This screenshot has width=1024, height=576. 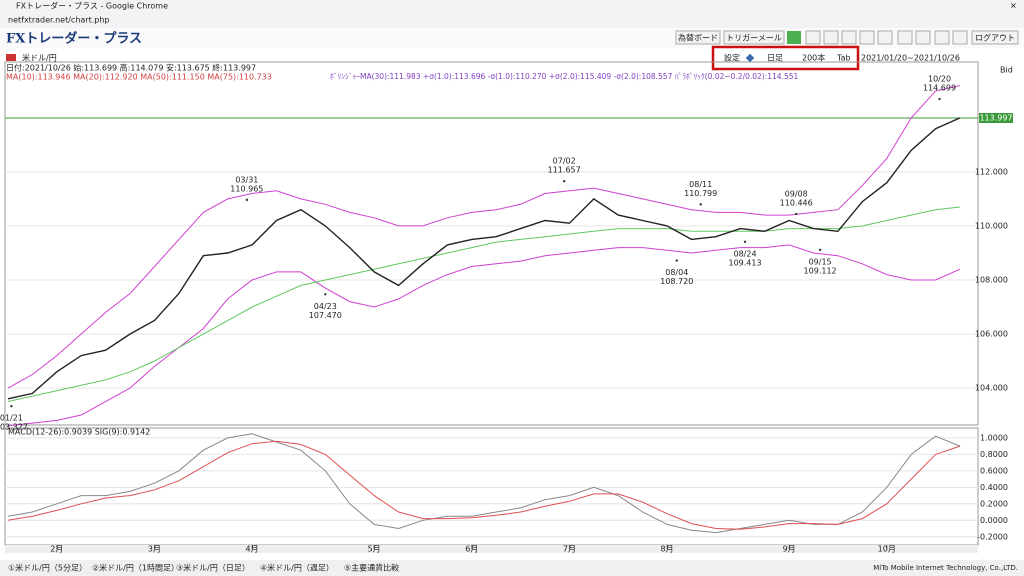 What do you see at coordinates (939, 79) in the screenshot?
I see `annotation-date: 10/20` at bounding box center [939, 79].